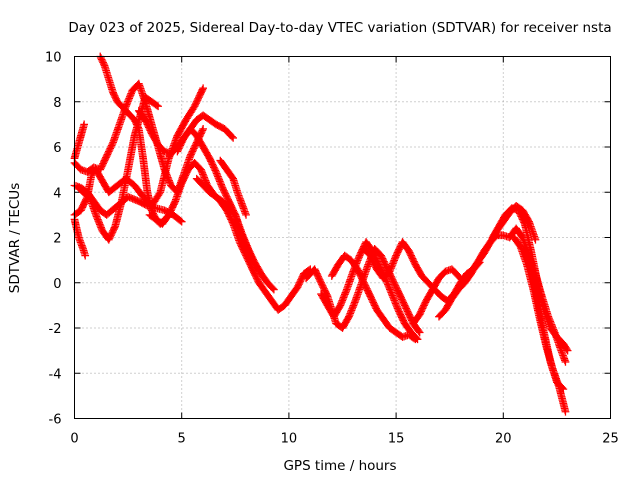 Image resolution: width=640 pixels, height=480 pixels. What do you see at coordinates (610, 439) in the screenshot?
I see `x-tick-label: 25` at bounding box center [610, 439].